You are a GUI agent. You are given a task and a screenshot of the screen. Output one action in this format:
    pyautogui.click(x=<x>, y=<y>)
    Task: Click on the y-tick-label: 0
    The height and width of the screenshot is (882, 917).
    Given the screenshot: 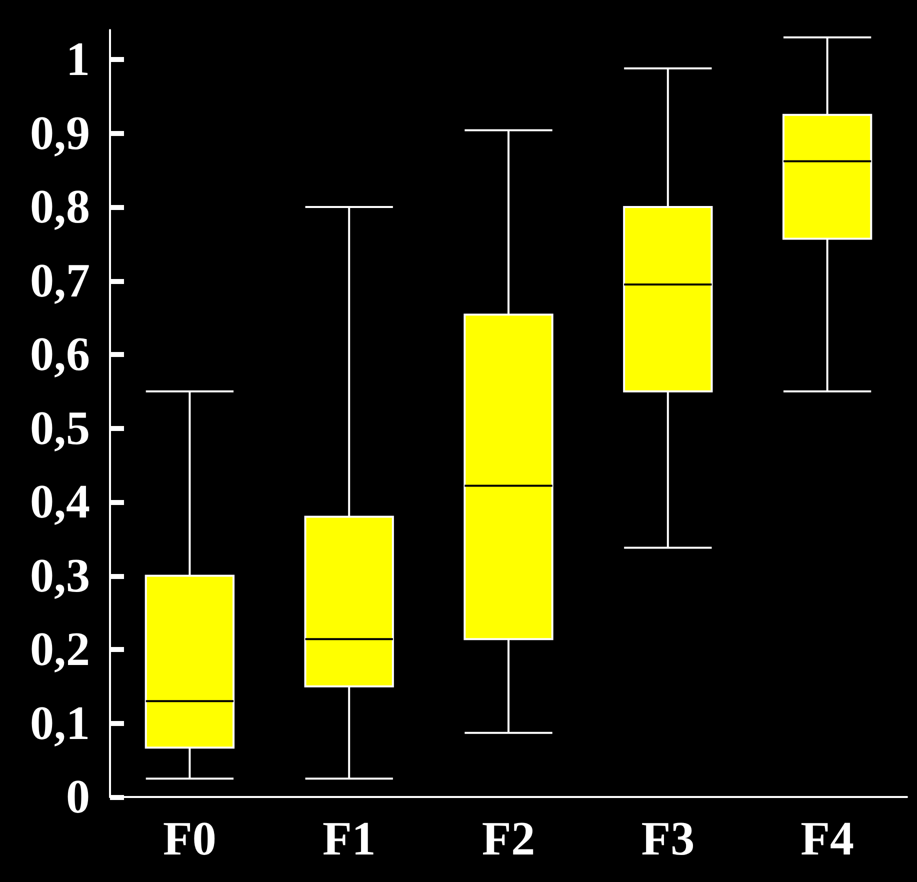 What is the action you would take?
    pyautogui.click(x=78, y=797)
    